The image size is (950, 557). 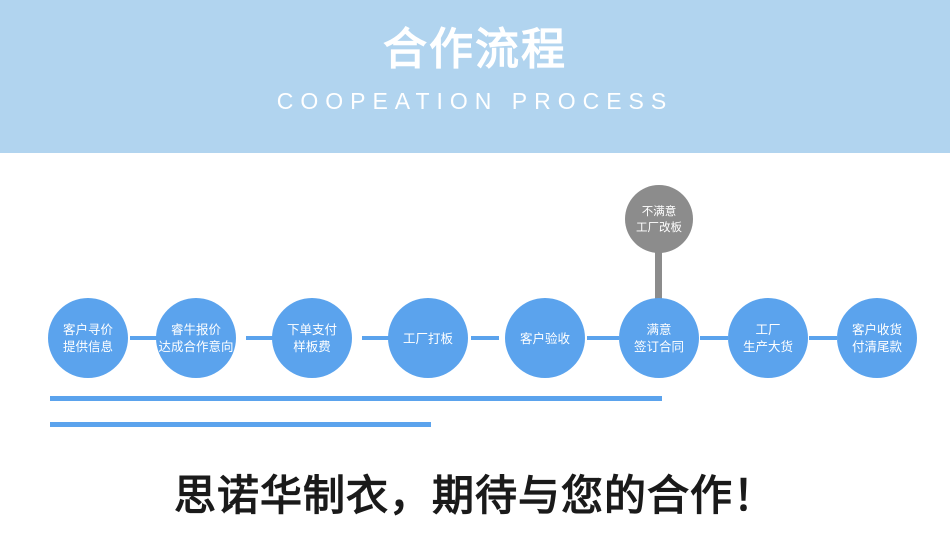 I want to click on flow-node-3-line-1: 下单支付, so click(x=311, y=329).